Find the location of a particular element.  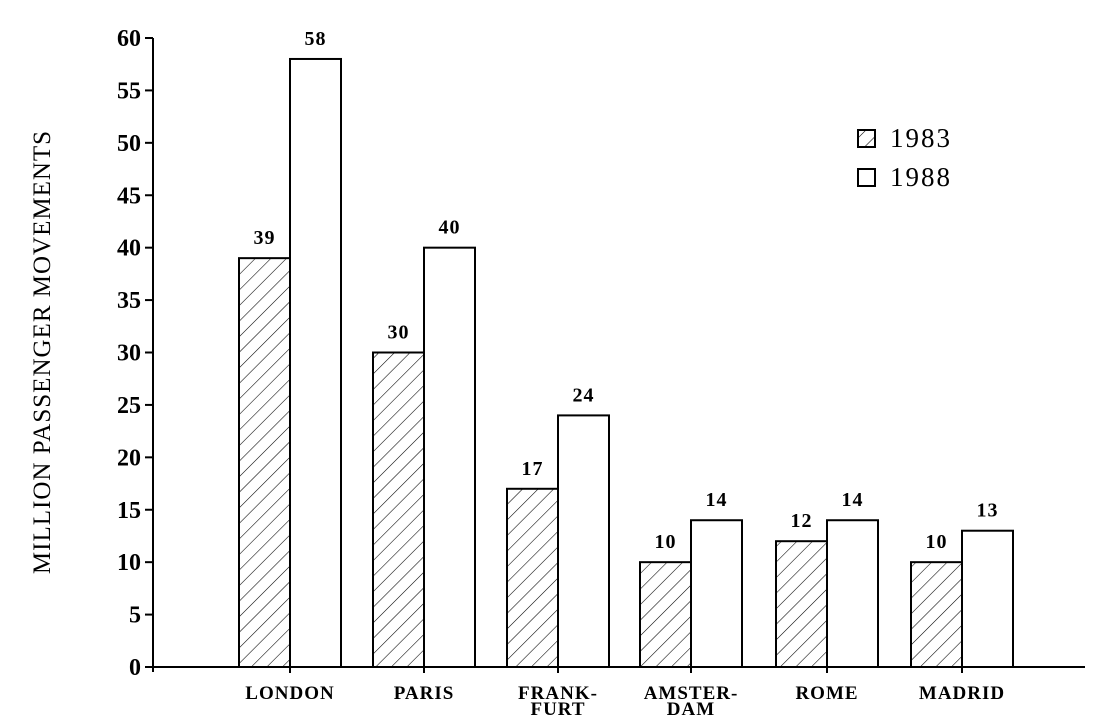

y-tick-label: 55 is located at coordinates (129, 91).